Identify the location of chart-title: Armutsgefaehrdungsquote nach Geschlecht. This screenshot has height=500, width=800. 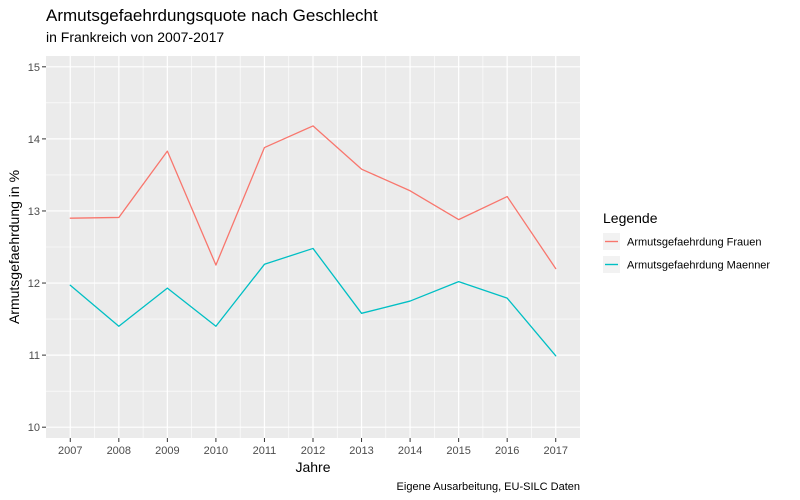
(212, 15).